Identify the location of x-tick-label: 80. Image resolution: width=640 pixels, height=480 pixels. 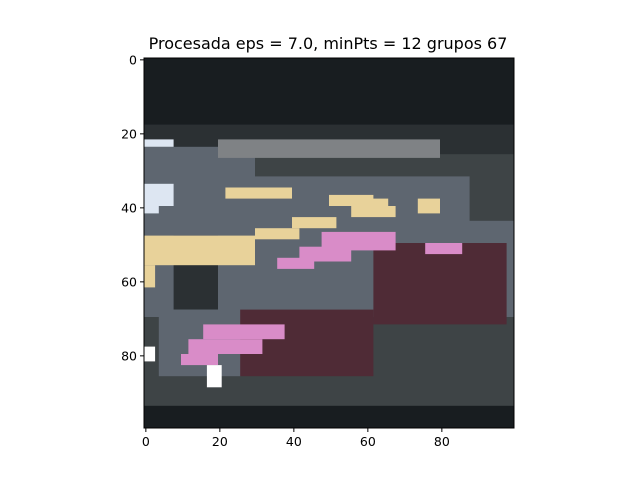
(442, 441).